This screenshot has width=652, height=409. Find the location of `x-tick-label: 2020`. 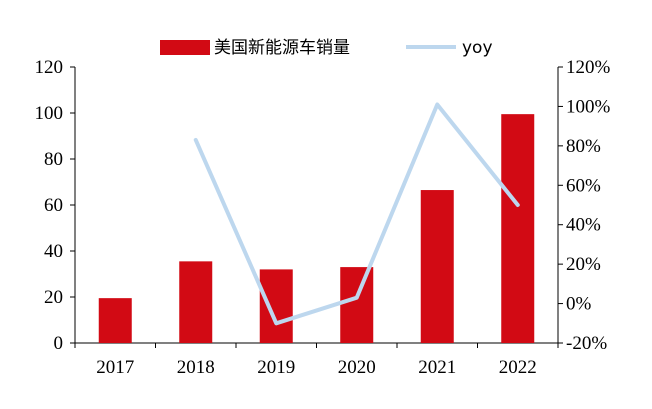

x-tick-label: 2020 is located at coordinates (357, 367).